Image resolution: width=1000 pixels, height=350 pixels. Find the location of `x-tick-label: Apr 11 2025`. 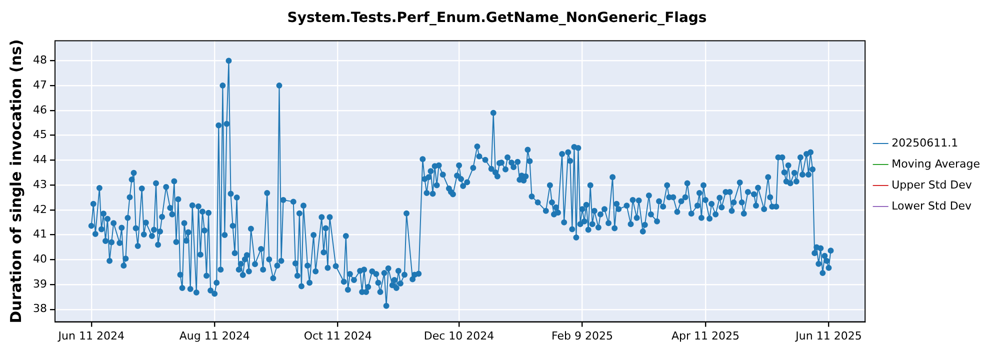

x-tick-label: Apr 11 2025 is located at coordinates (705, 335).